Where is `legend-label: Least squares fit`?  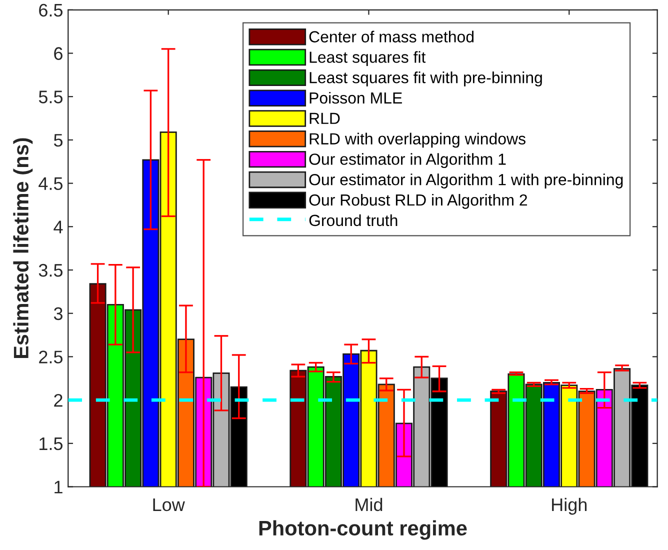
legend-label: Least squares fit is located at coordinates (368, 58).